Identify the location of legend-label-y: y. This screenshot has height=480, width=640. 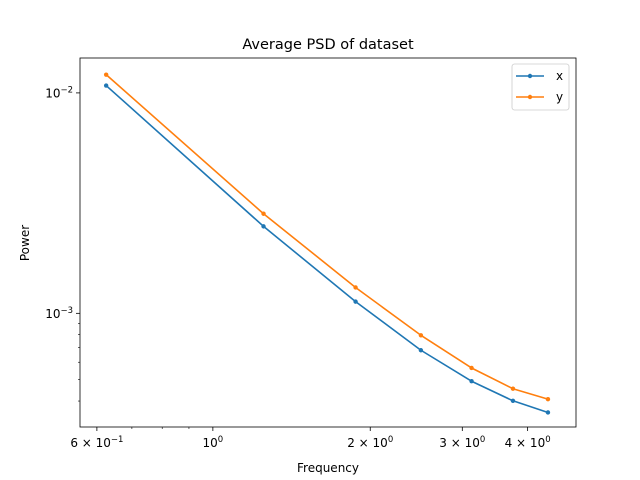
(559, 97).